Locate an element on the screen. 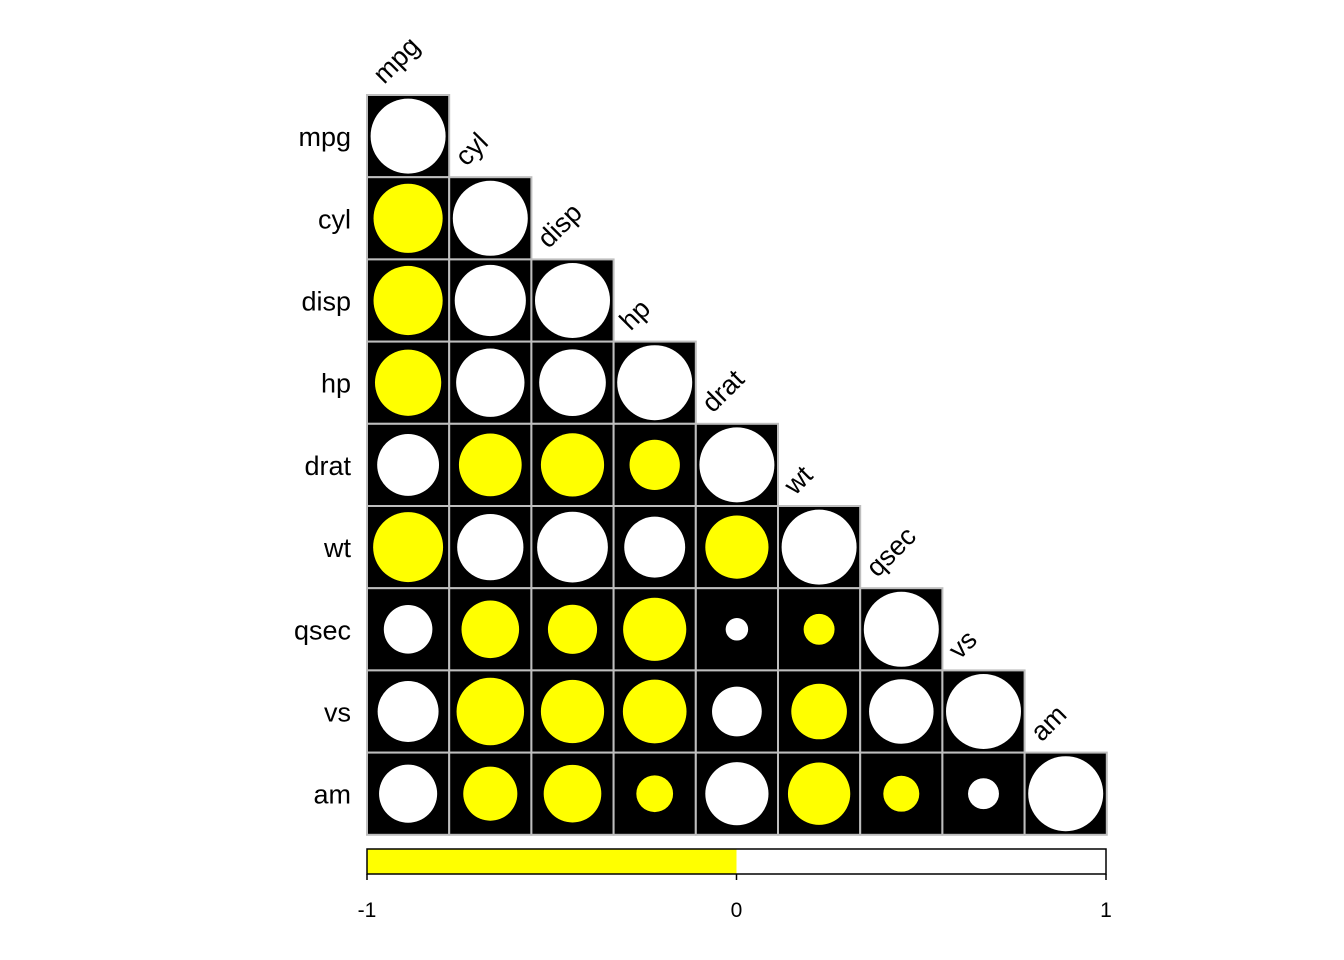  colorbar-positive is located at coordinates (921, 861).